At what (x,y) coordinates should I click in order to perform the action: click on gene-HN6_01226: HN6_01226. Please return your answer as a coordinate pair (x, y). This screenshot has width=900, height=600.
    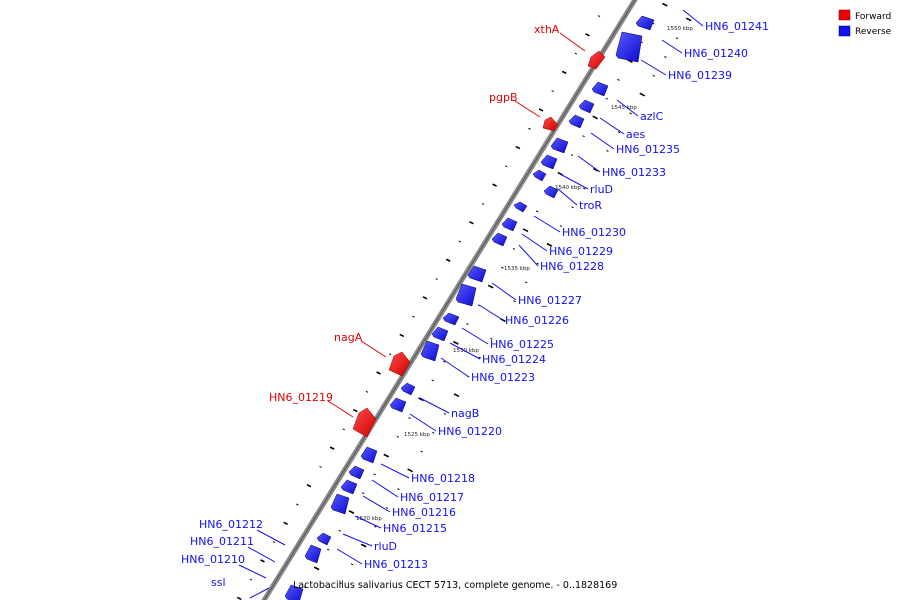
    Looking at the image, I should click on (512, 305).